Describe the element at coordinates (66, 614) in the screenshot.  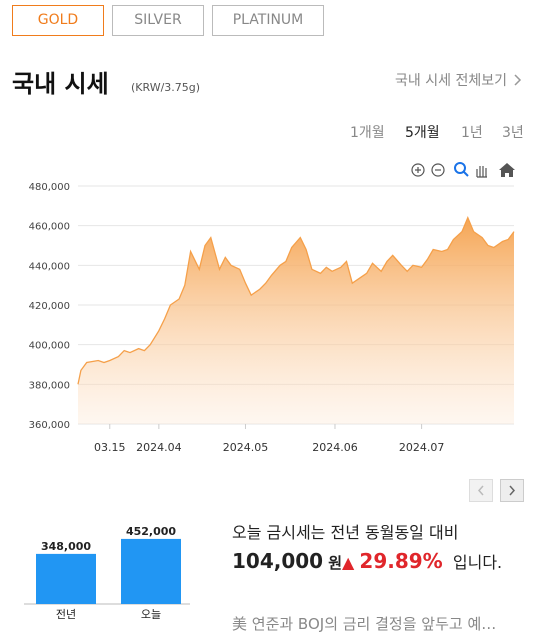
I see `category-label: 전년` at that location.